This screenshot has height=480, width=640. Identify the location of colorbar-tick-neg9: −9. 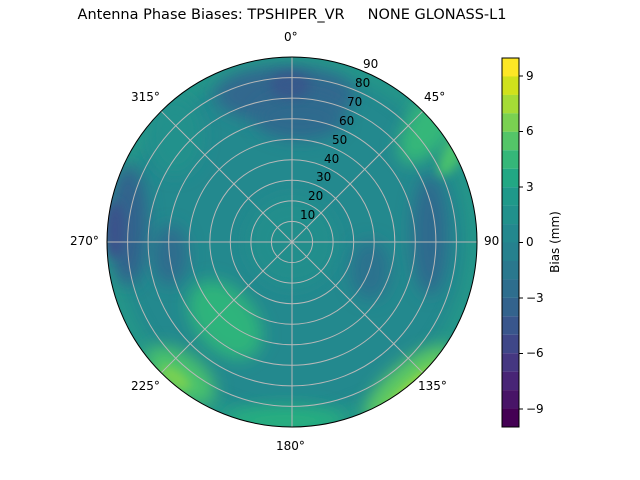
(535, 409).